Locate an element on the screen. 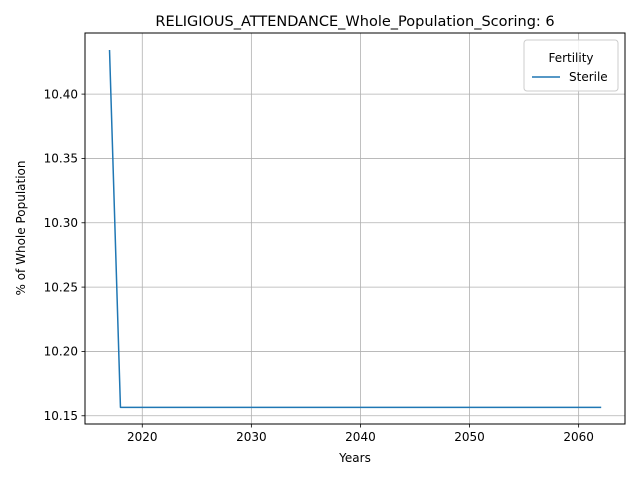 The image size is (640, 480). x-tick-label: 2030 is located at coordinates (251, 437).